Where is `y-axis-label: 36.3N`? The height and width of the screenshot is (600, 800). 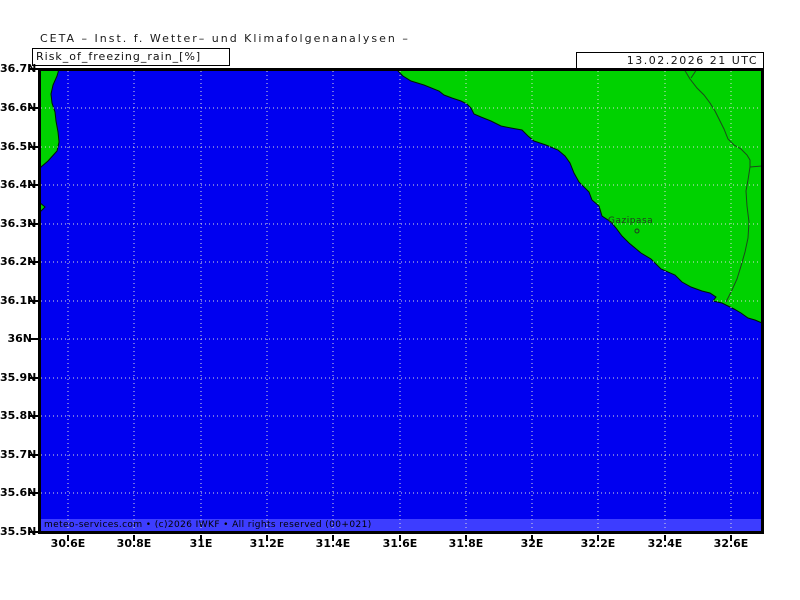 y-axis-label: 36.3N is located at coordinates (18, 223).